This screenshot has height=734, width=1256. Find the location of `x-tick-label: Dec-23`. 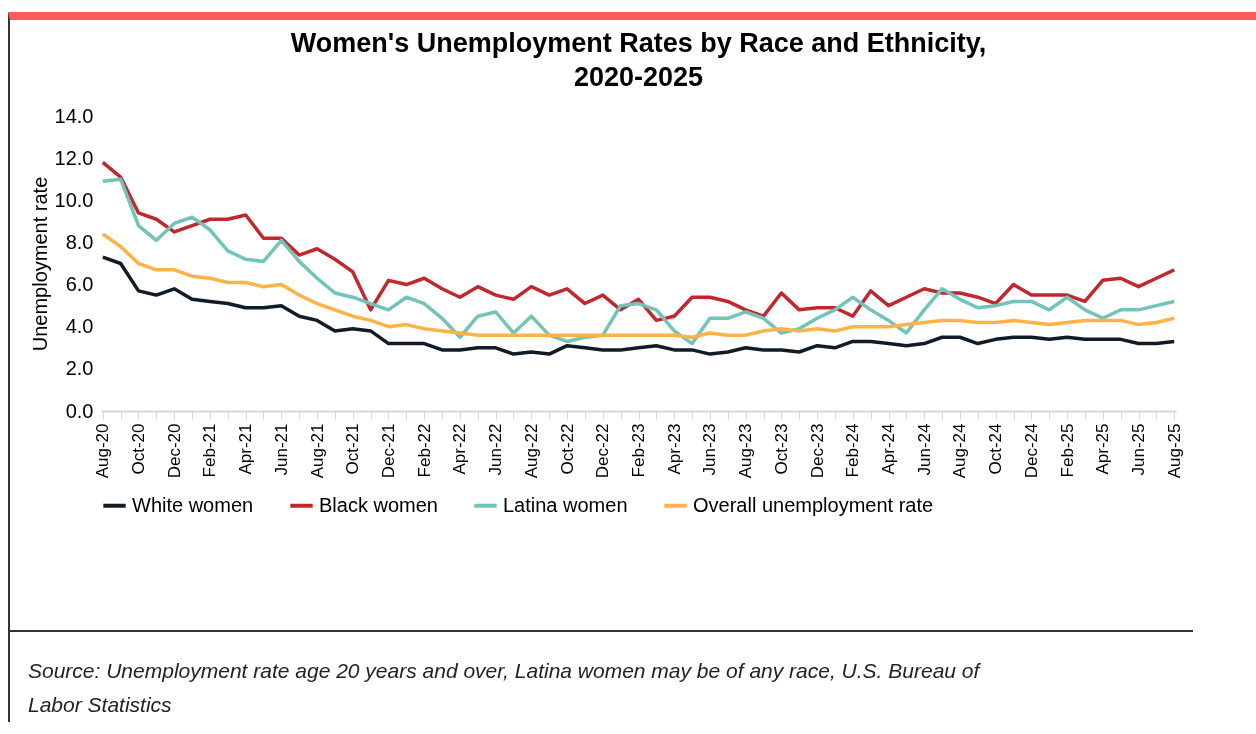

x-tick-label: Dec-23 is located at coordinates (817, 451).